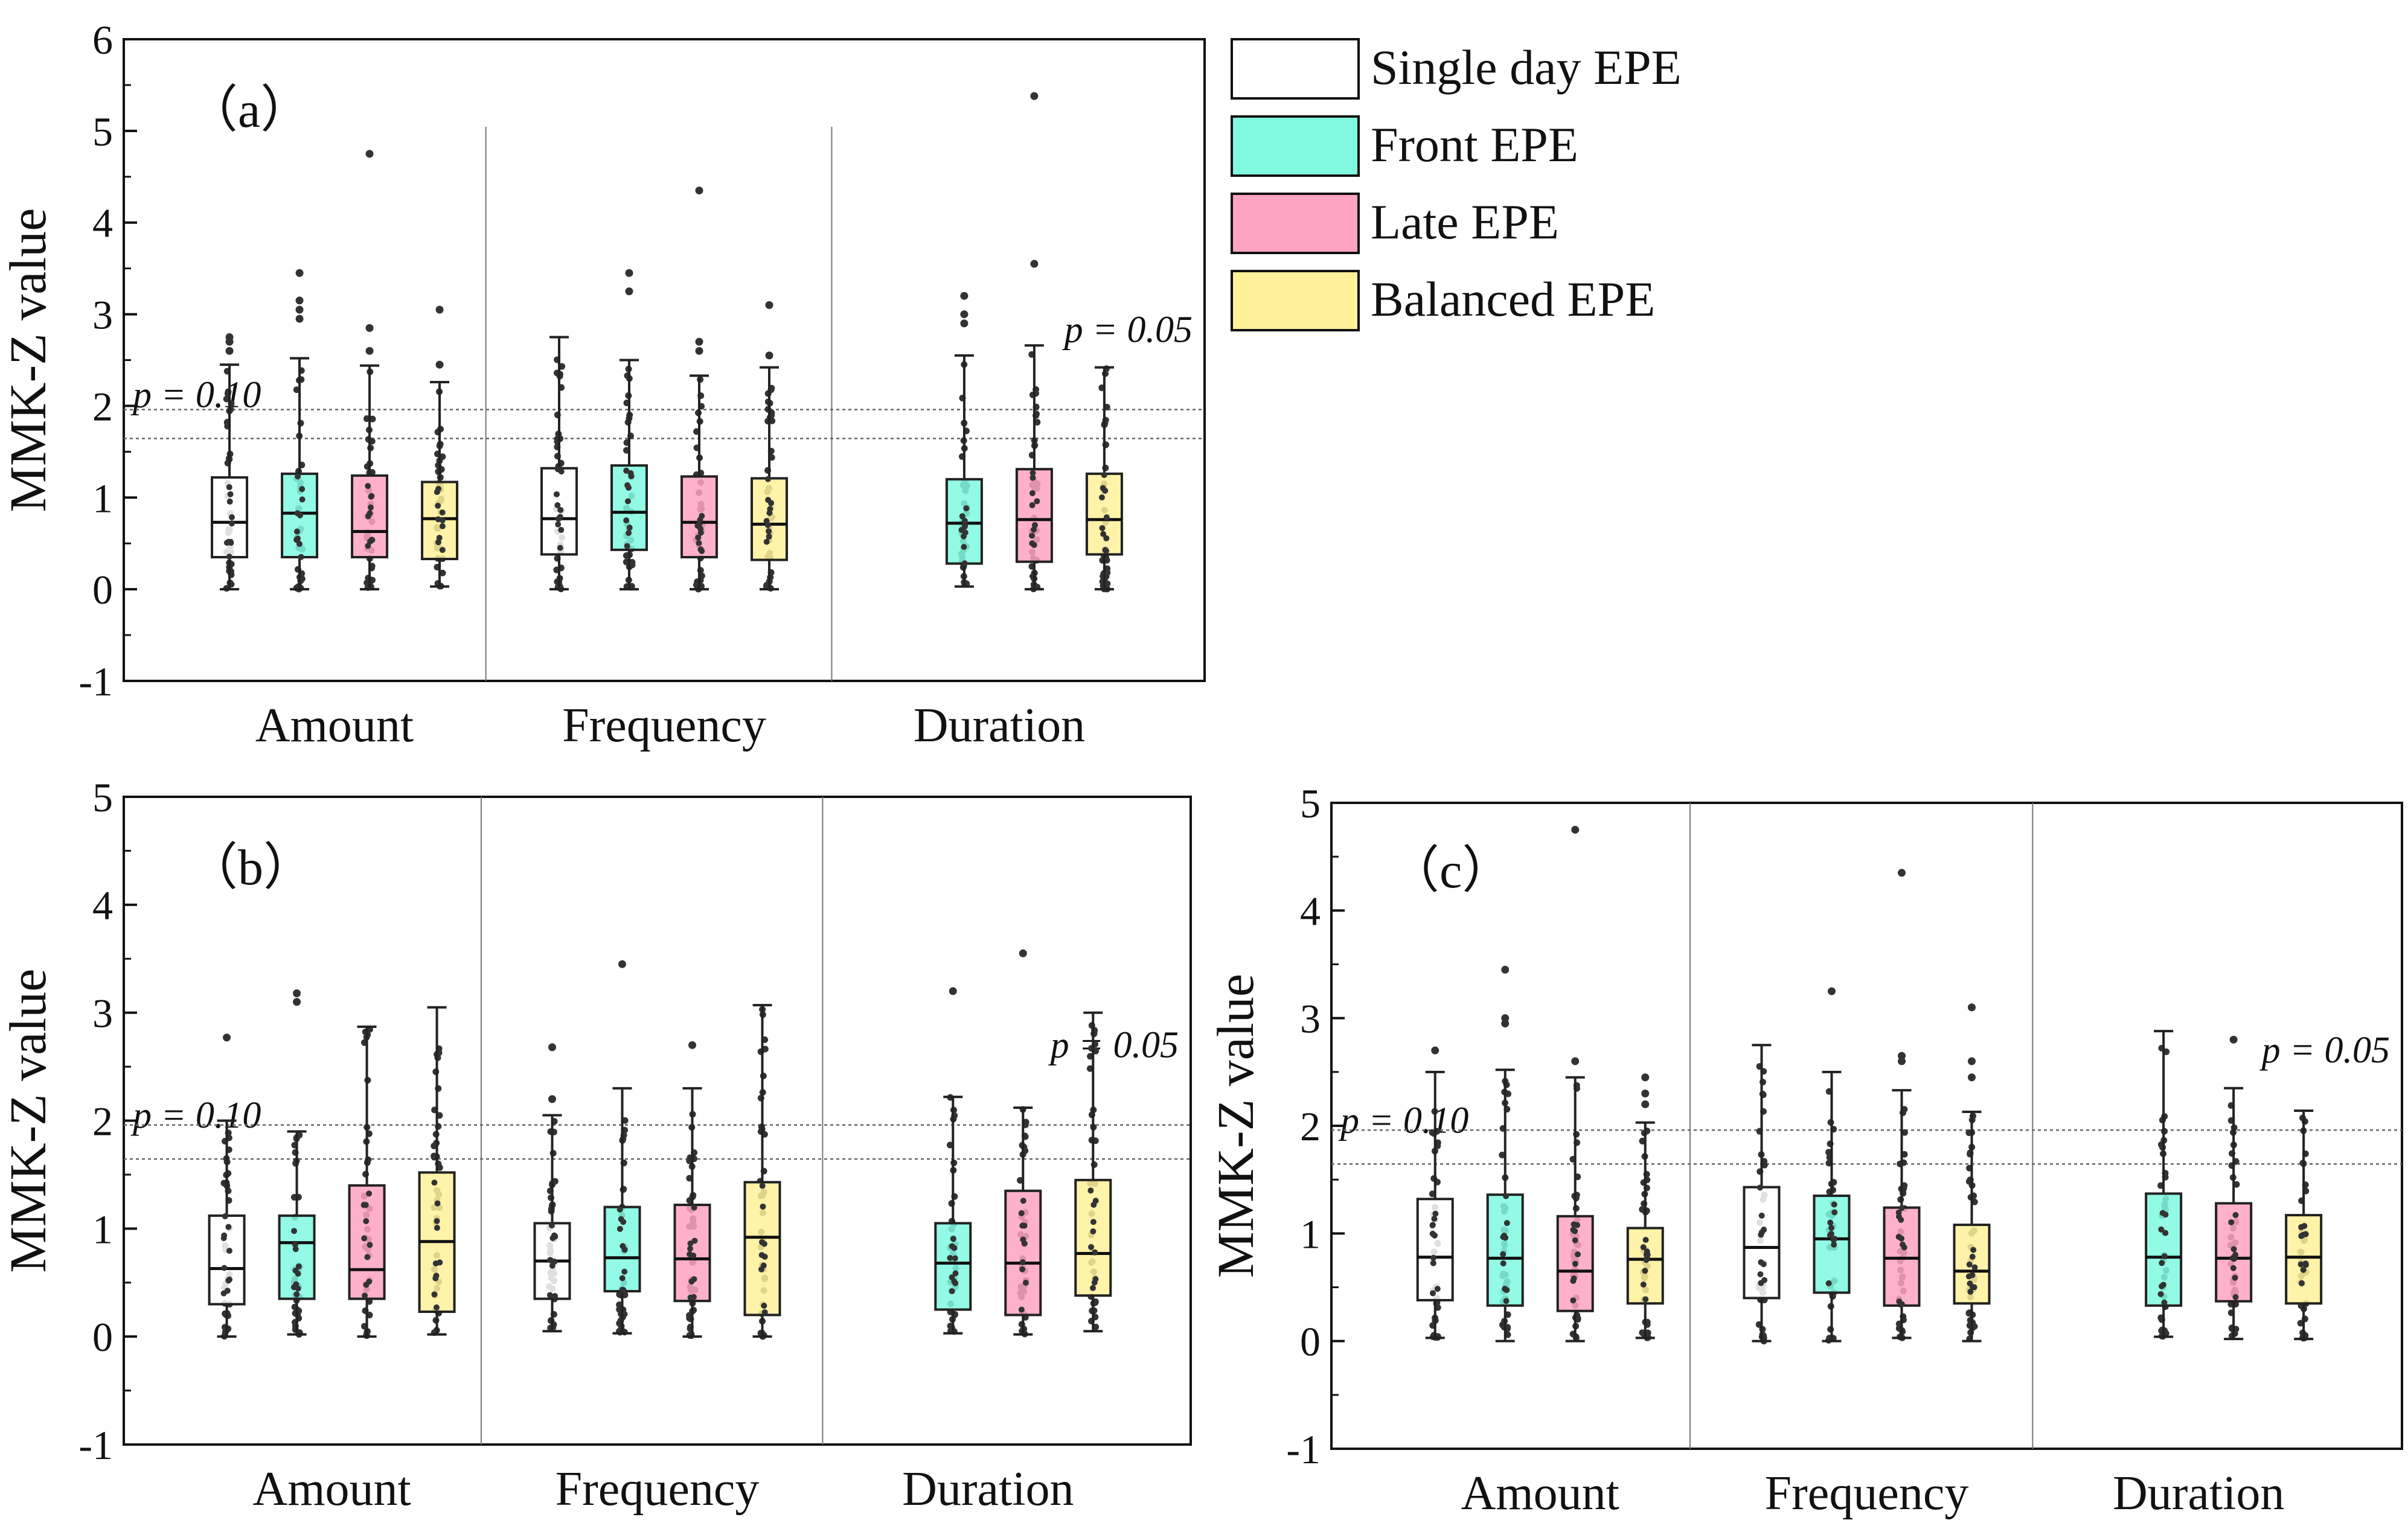 The width and height of the screenshot is (2408, 1523). What do you see at coordinates (1540, 1494) in the screenshot?
I see `x-category-label: Amount` at bounding box center [1540, 1494].